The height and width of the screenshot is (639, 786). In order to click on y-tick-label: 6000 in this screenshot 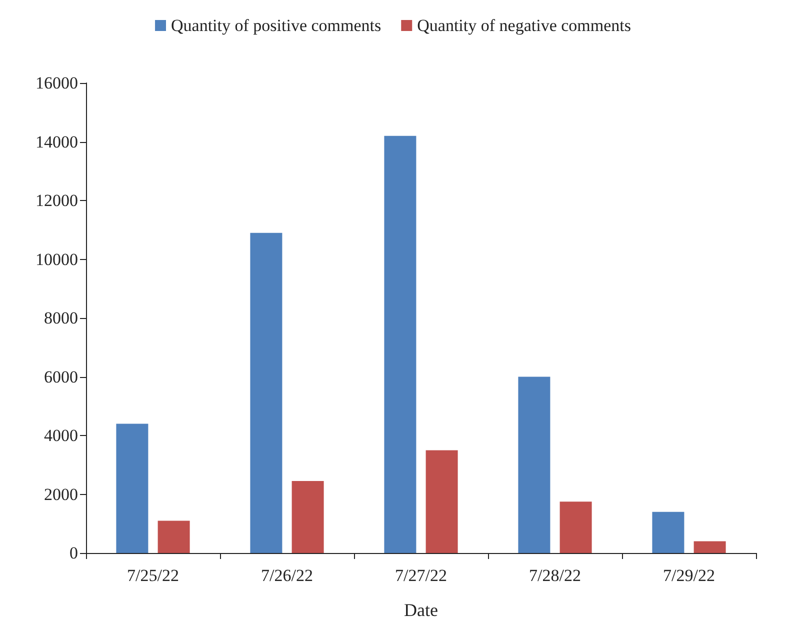, I will do `click(61, 376)`.